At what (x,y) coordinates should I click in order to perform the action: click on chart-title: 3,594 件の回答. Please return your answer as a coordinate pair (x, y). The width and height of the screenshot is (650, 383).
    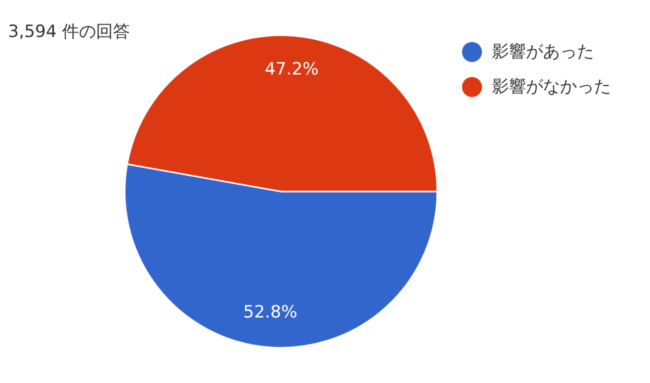
    Looking at the image, I should click on (69, 32).